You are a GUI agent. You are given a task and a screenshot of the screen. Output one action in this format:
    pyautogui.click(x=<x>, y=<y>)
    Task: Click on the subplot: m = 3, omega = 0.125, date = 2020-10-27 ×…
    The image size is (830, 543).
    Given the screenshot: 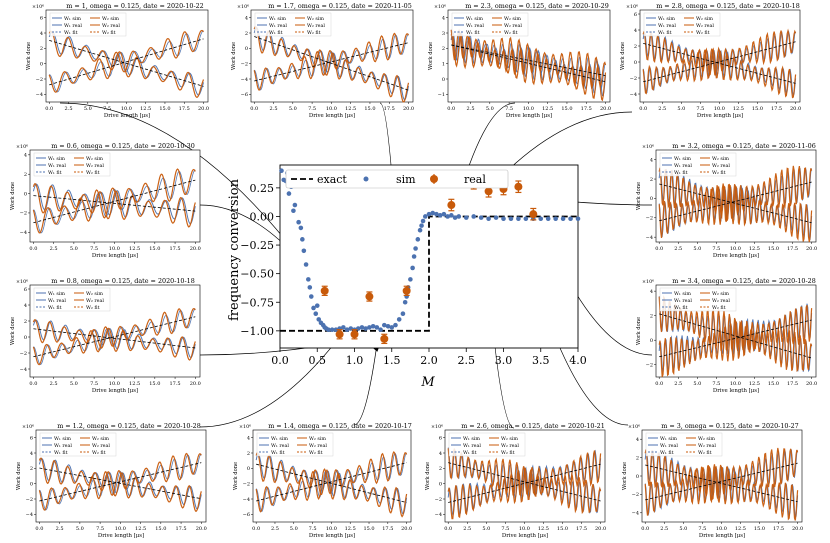 What is the action you would take?
    pyautogui.click(x=712, y=480)
    